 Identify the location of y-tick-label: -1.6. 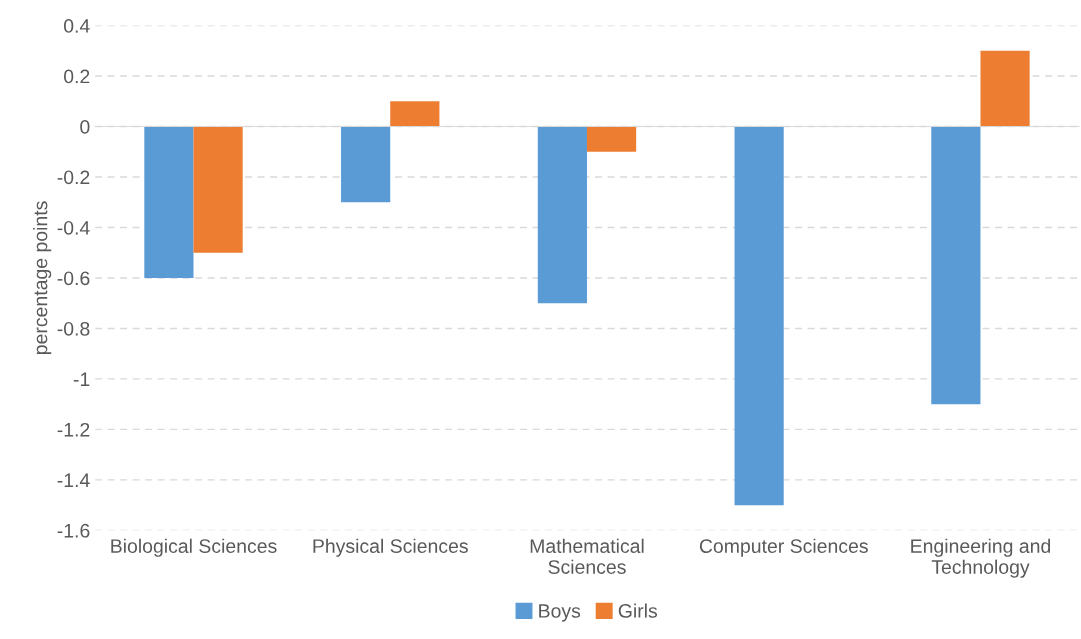
(73, 530).